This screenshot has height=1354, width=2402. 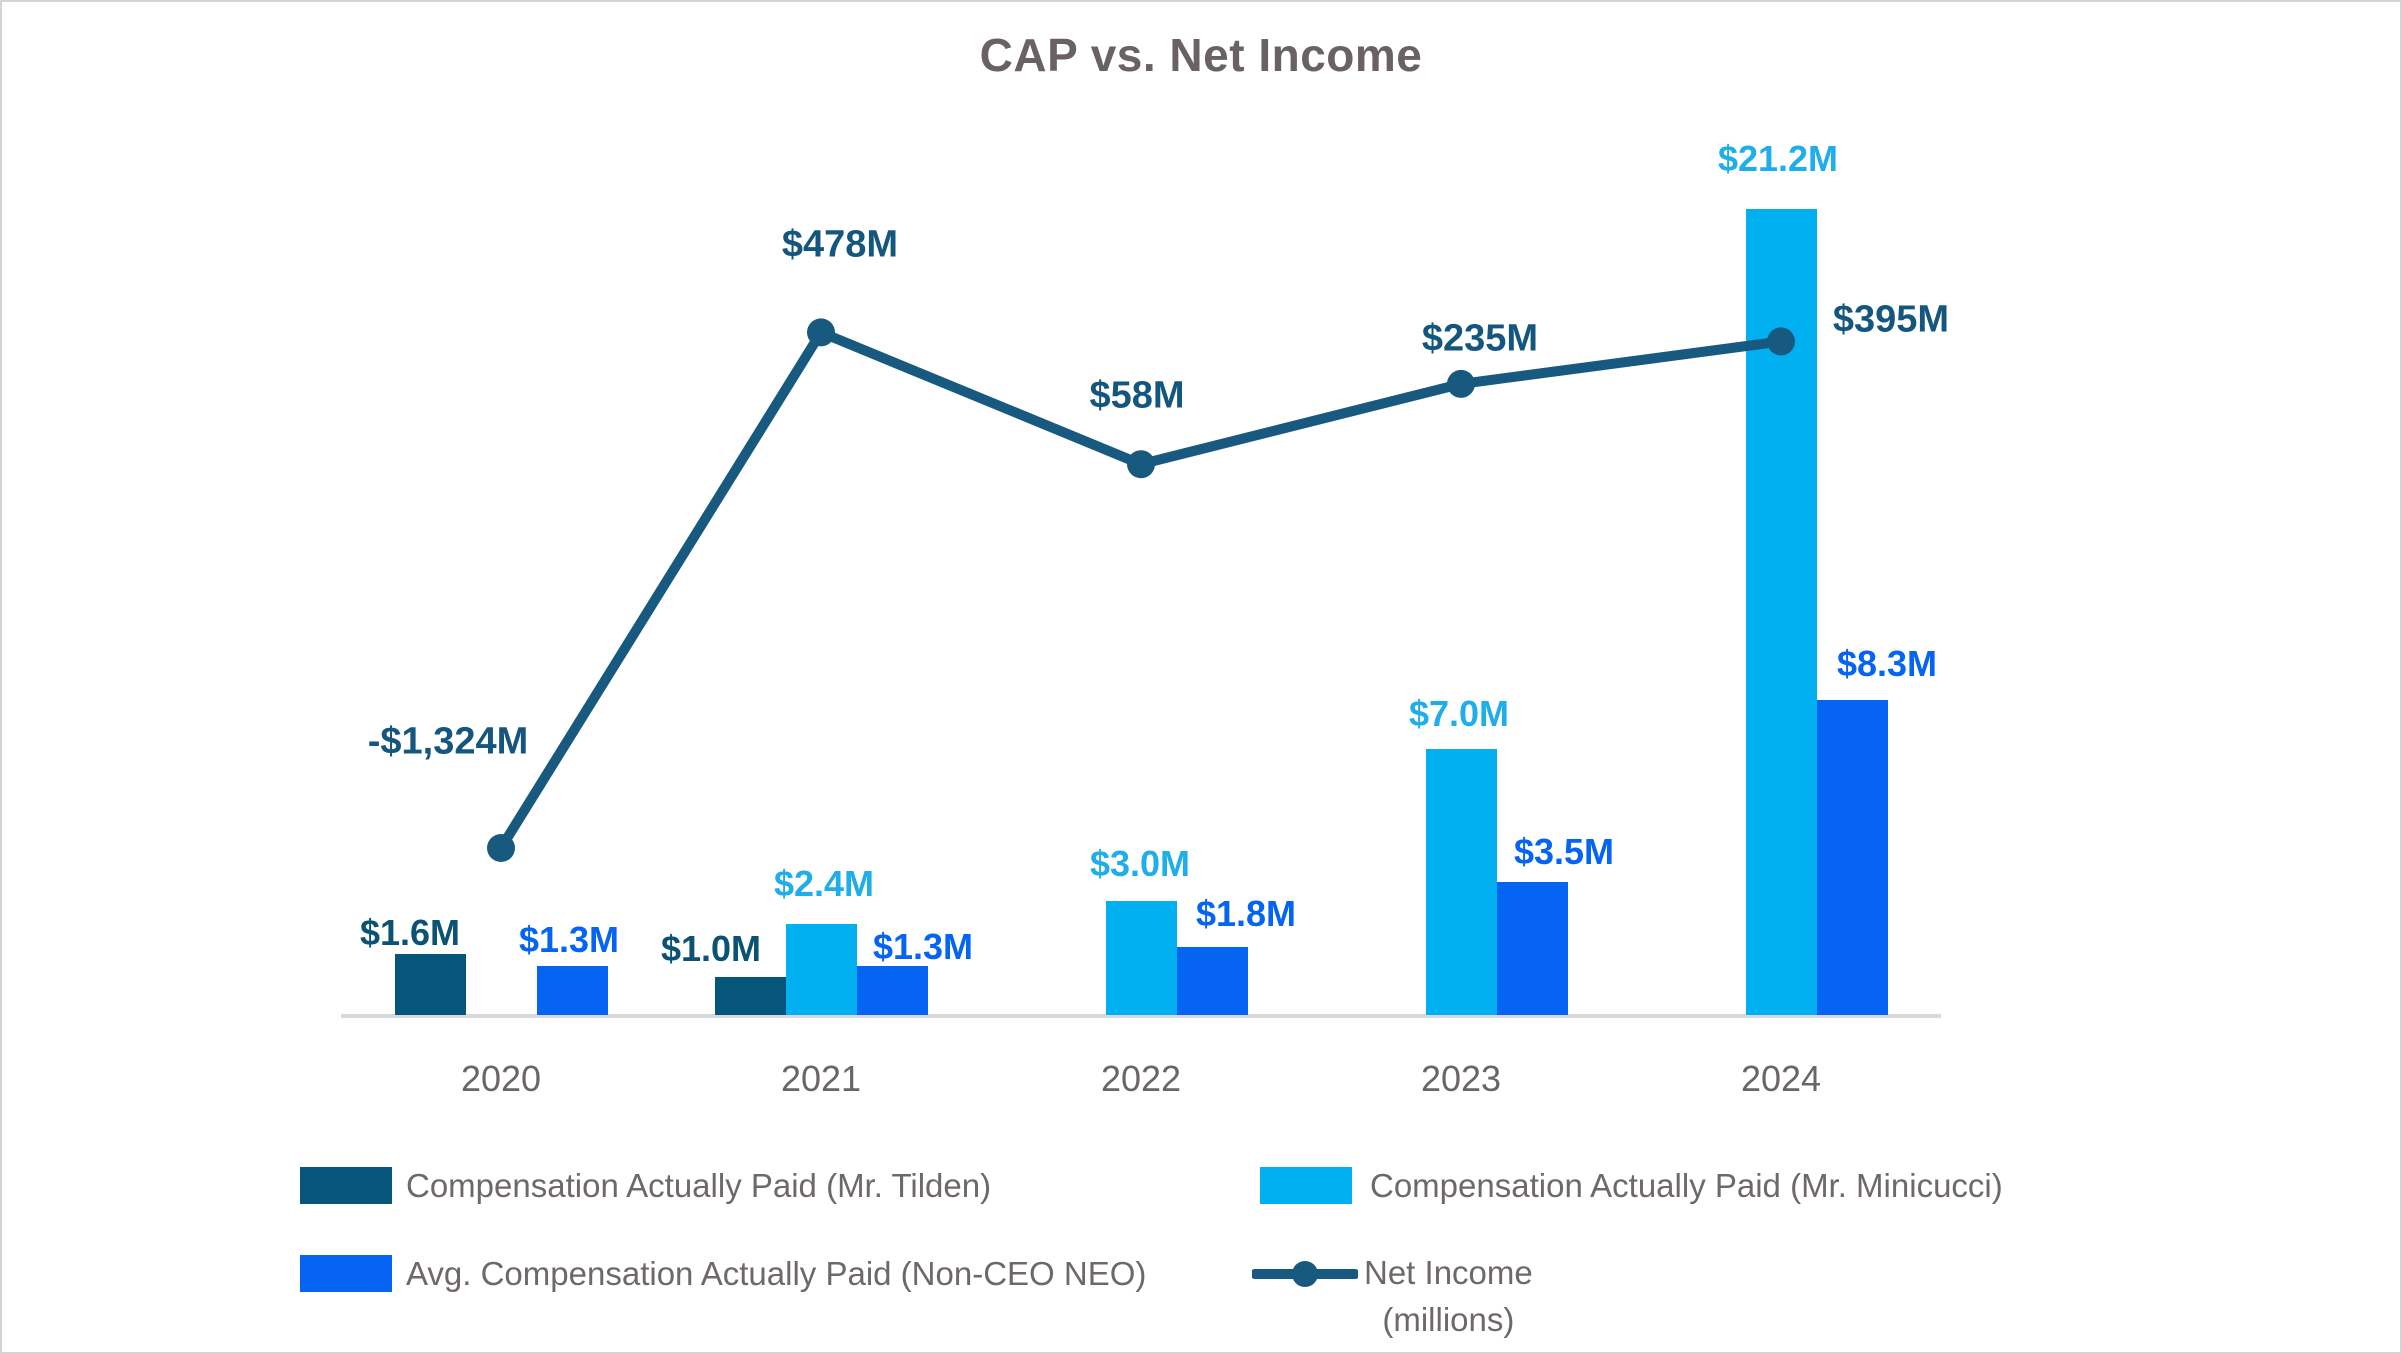 I want to click on bar-data-label-series3-2022: $1.8M, so click(x=1246, y=913).